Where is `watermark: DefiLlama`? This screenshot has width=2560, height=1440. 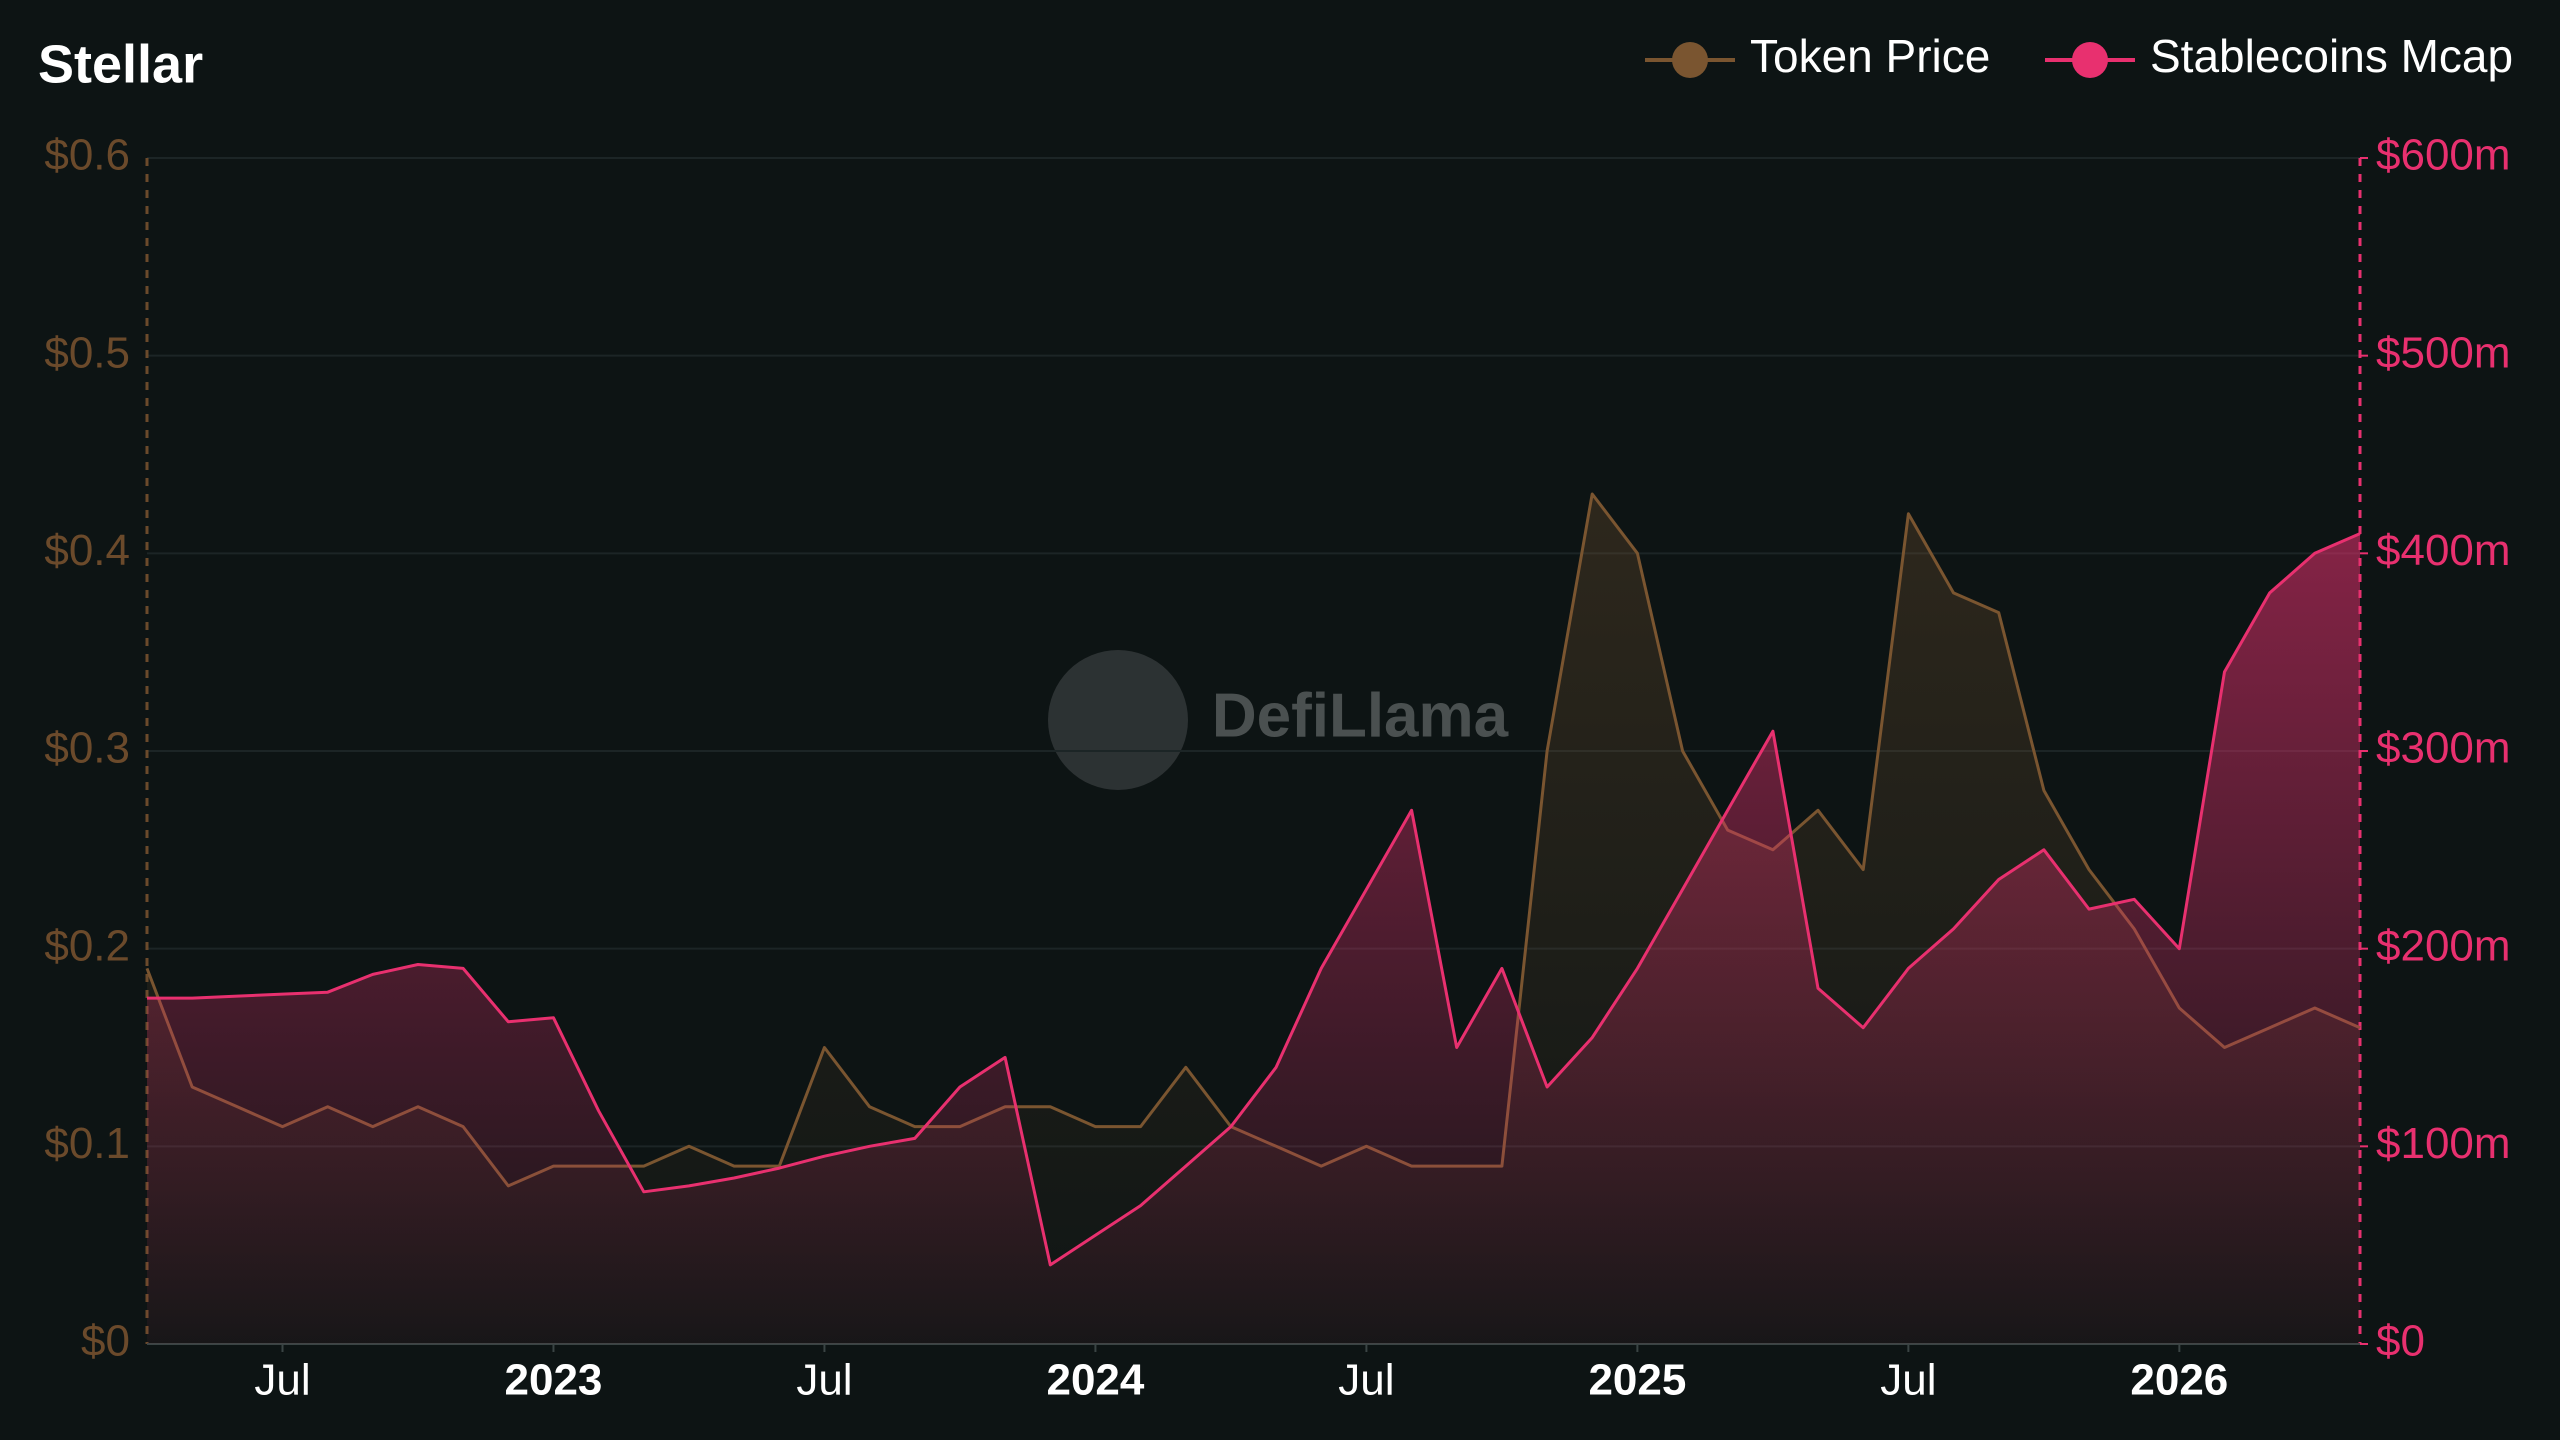
watermark: DefiLlama is located at coordinates (1360, 715).